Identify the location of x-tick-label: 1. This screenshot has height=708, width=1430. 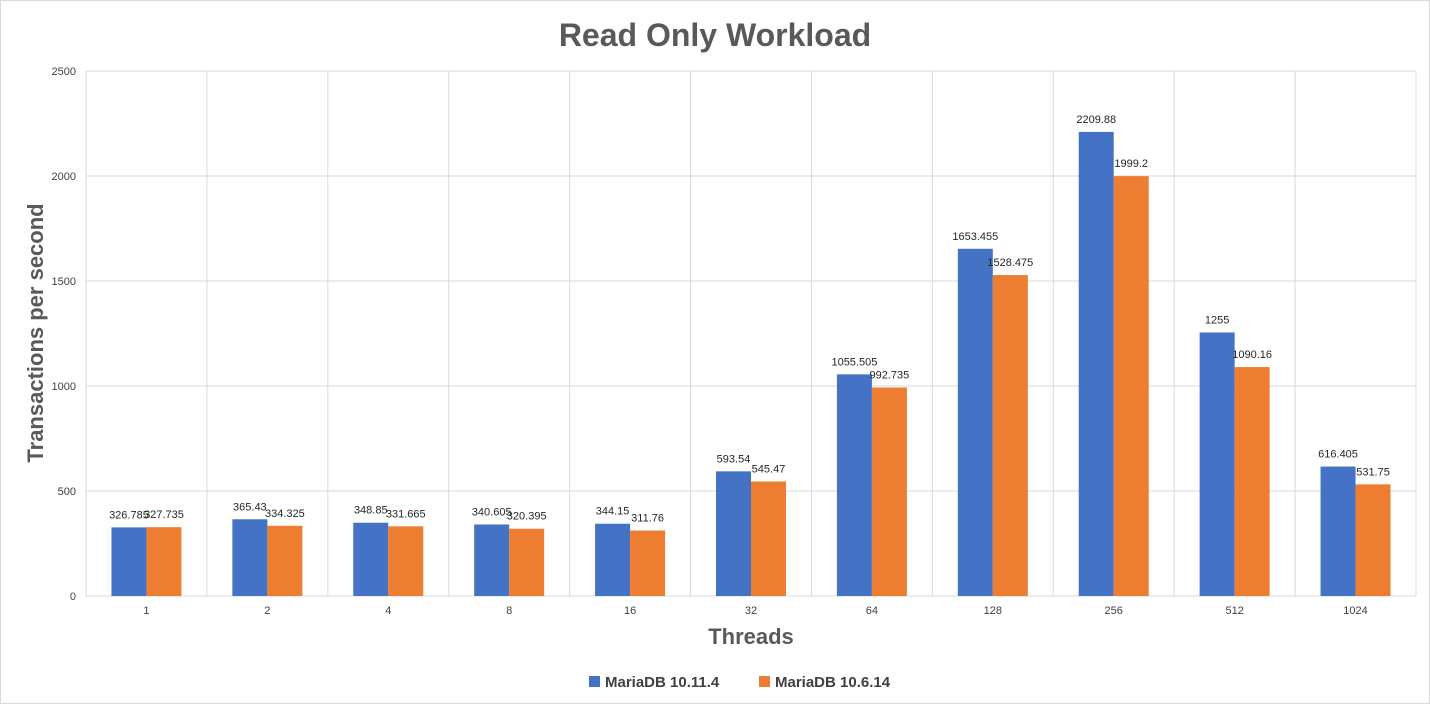
(146, 611).